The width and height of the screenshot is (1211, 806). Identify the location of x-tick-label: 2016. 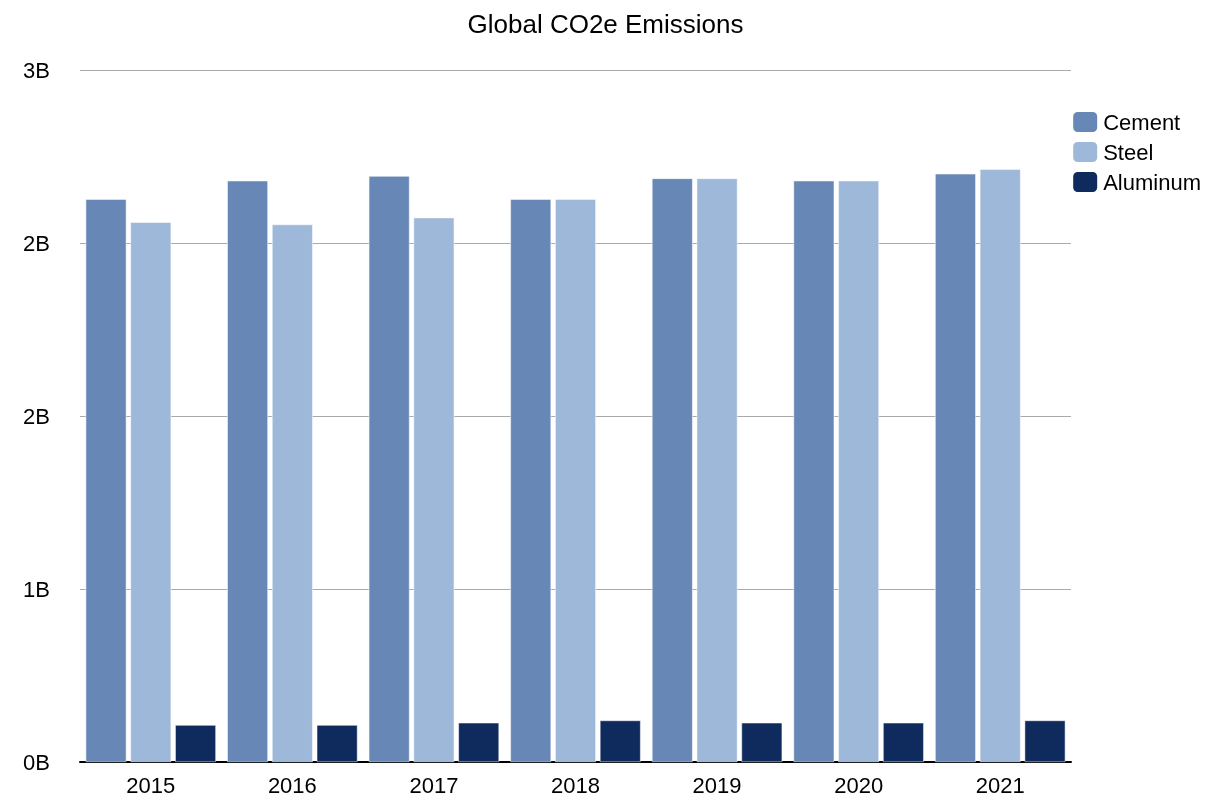
(292, 785).